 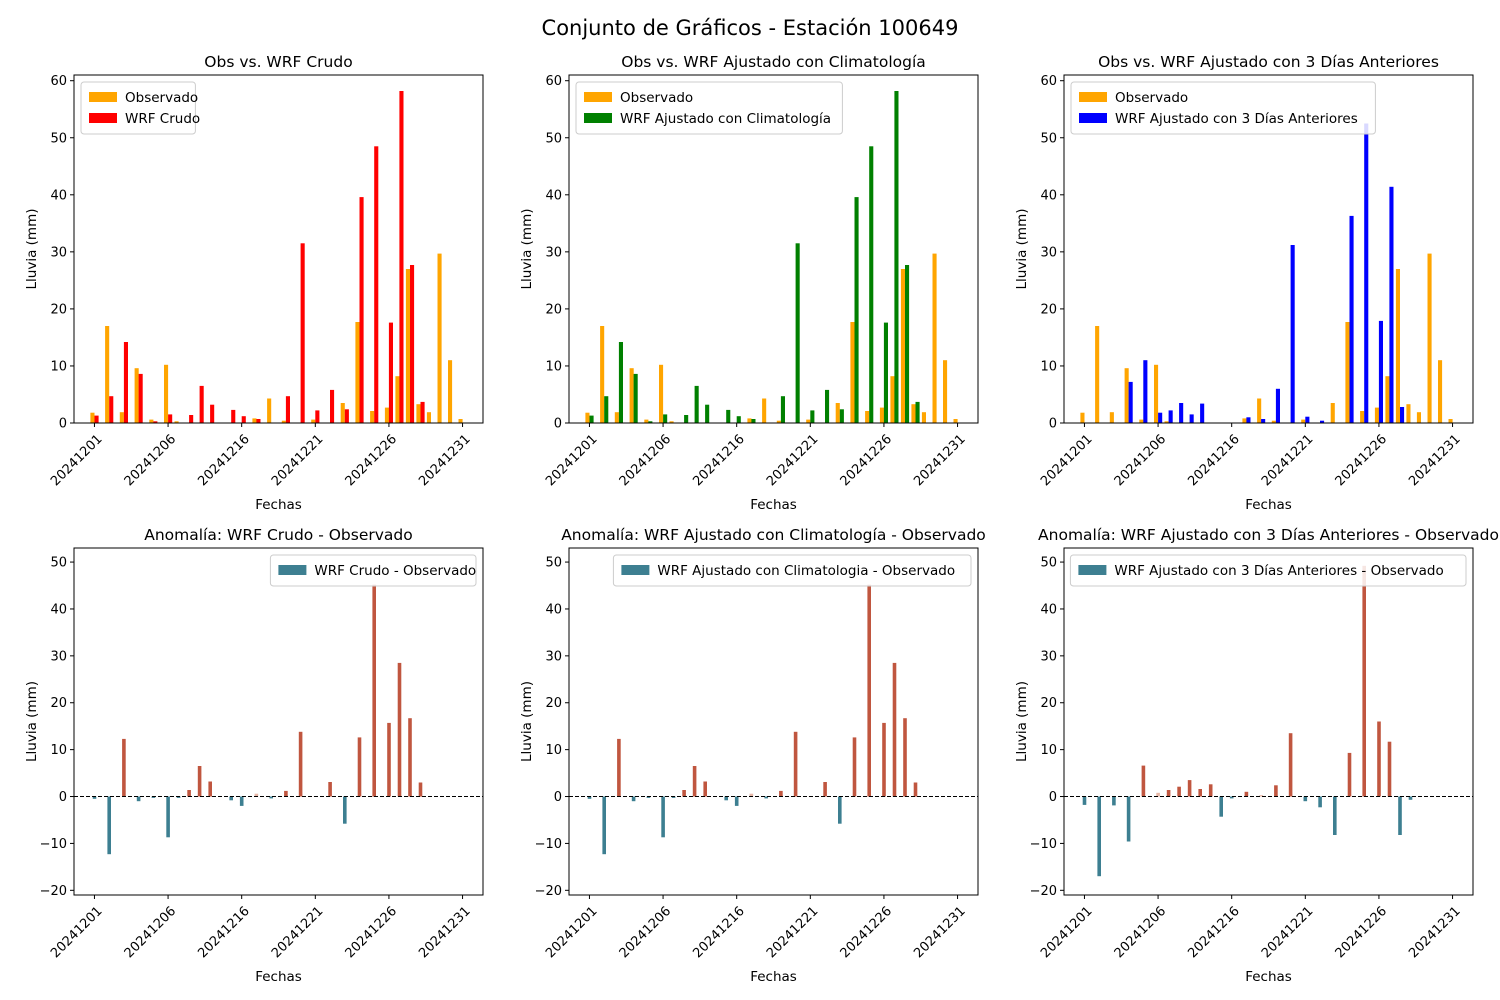 What do you see at coordinates (527, 249) in the screenshot?
I see `y-axis-label: Lluvia (mm)` at bounding box center [527, 249].